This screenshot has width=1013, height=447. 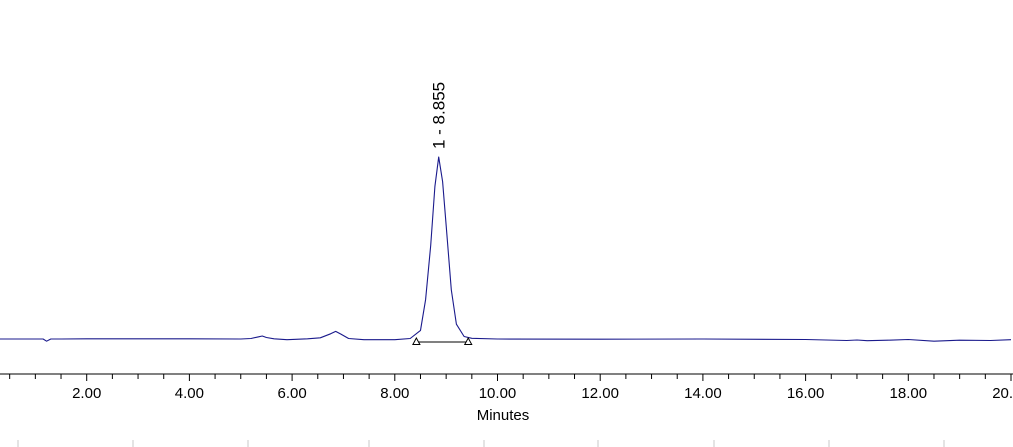 I want to click on x-axis-title: Minutes, so click(x=503, y=415).